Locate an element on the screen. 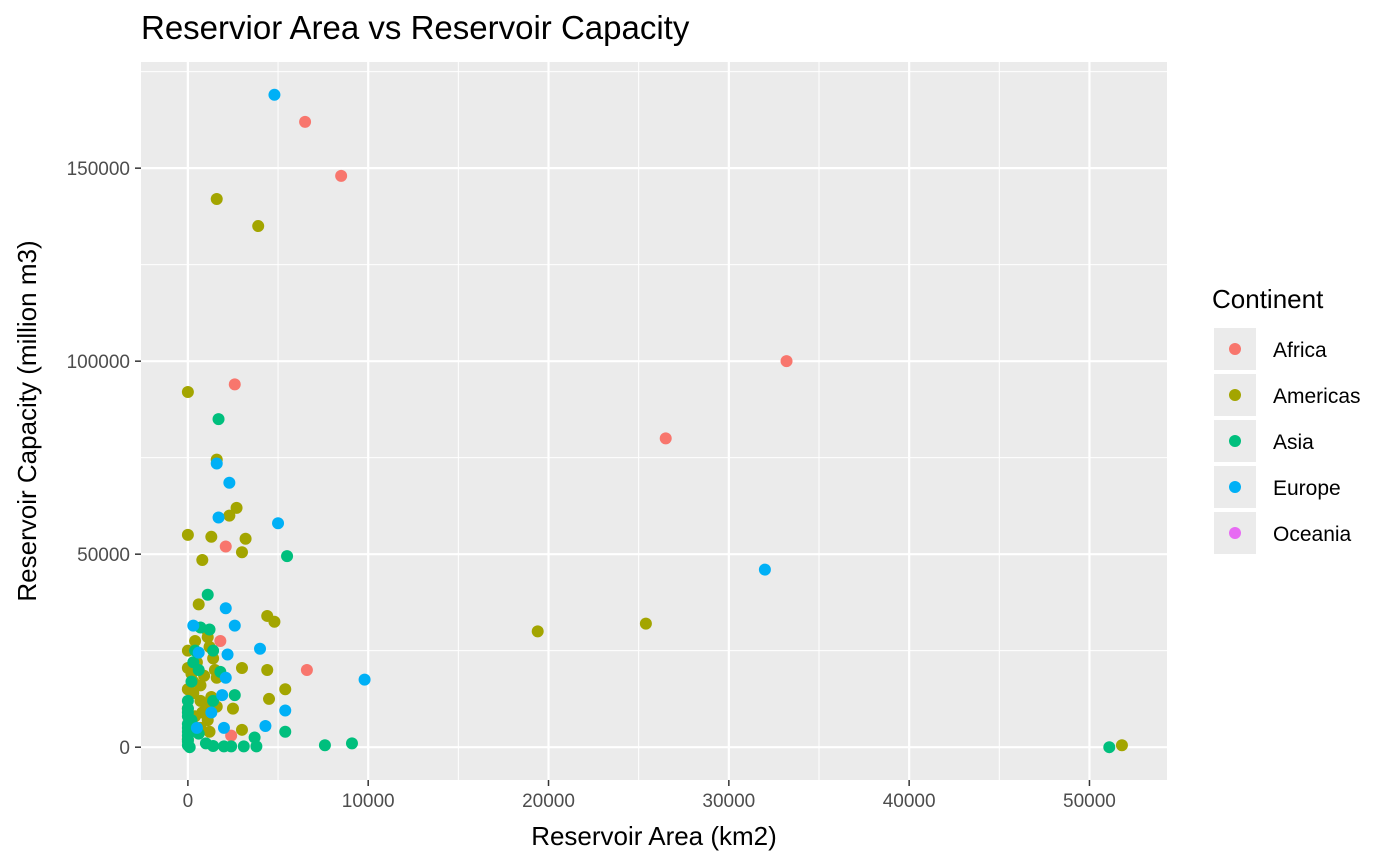 The image size is (1400, 865). x-tick-label: 40000 is located at coordinates (909, 801).